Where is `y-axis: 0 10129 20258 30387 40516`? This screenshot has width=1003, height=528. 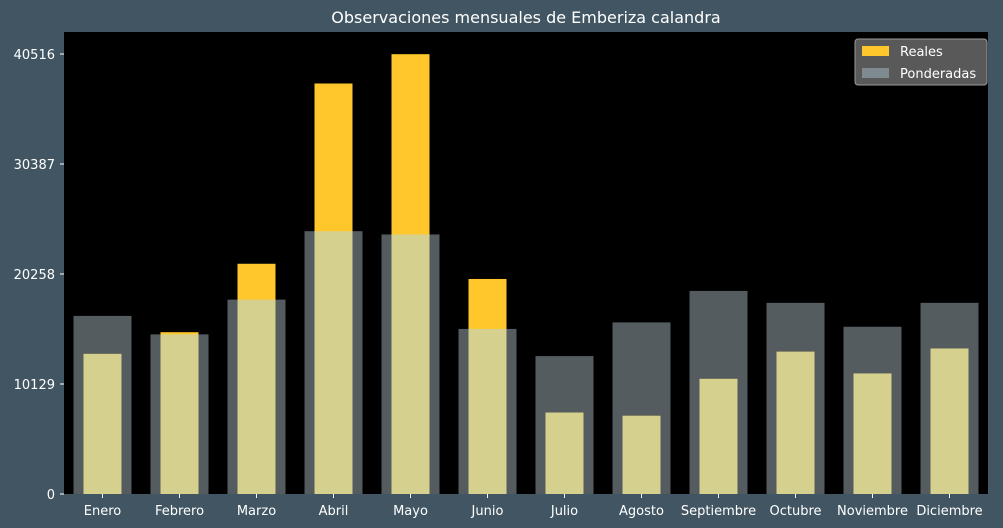
y-axis: 0 10129 20258 30387 40516 is located at coordinates (39, 275).